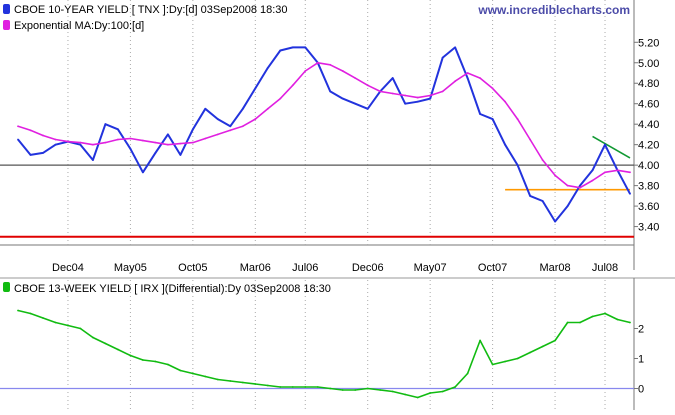 This screenshot has height=415, width=675. I want to click on x-tick-label: May07, so click(430, 268).